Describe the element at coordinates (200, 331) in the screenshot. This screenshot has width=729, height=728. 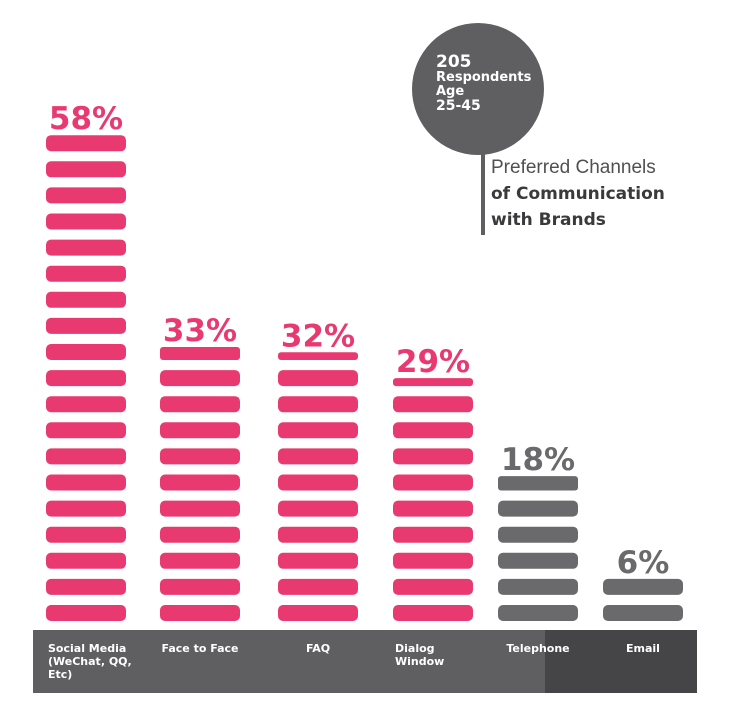
I see `value-label: 33%` at that location.